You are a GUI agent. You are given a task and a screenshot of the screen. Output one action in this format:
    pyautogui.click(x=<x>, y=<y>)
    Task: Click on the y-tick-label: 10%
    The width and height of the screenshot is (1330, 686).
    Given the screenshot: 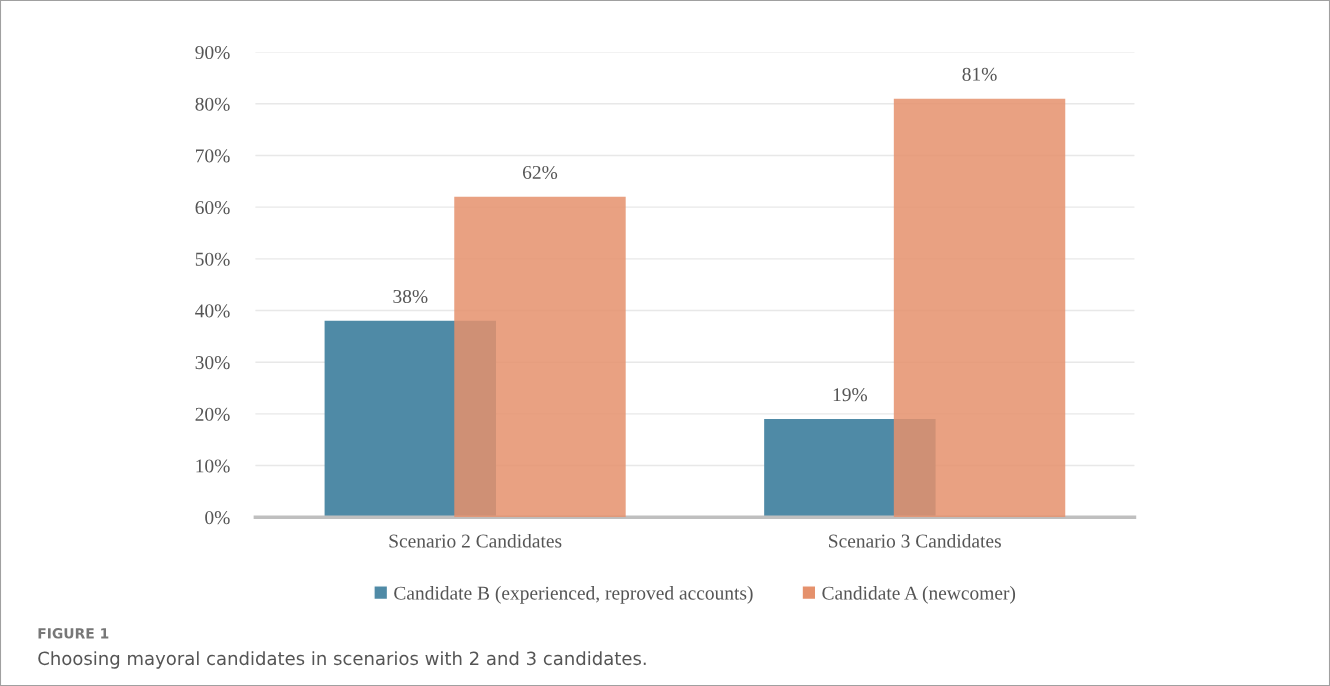 What is the action you would take?
    pyautogui.click(x=213, y=466)
    